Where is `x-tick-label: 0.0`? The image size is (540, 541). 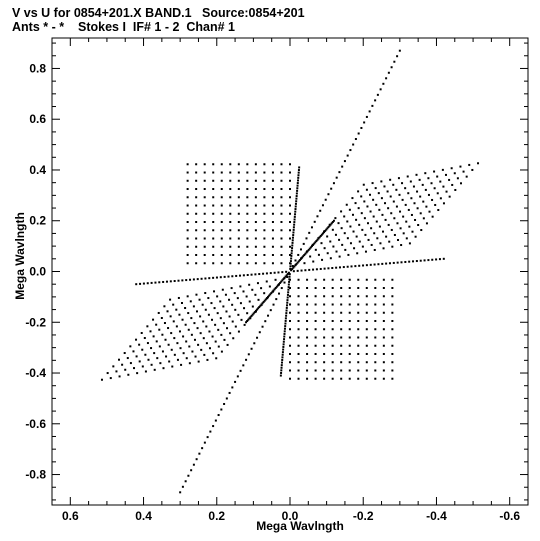 x-tick-label: 0.0 is located at coordinates (290, 516).